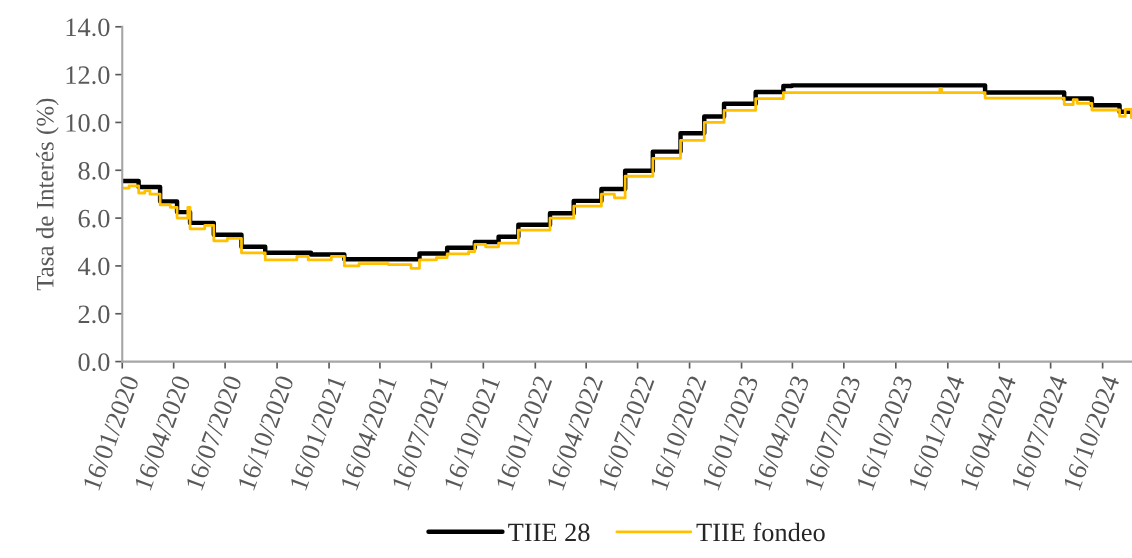 Image resolution: width=1132 pixels, height=558 pixels. I want to click on y-tick-label: 12.0, so click(88, 75).